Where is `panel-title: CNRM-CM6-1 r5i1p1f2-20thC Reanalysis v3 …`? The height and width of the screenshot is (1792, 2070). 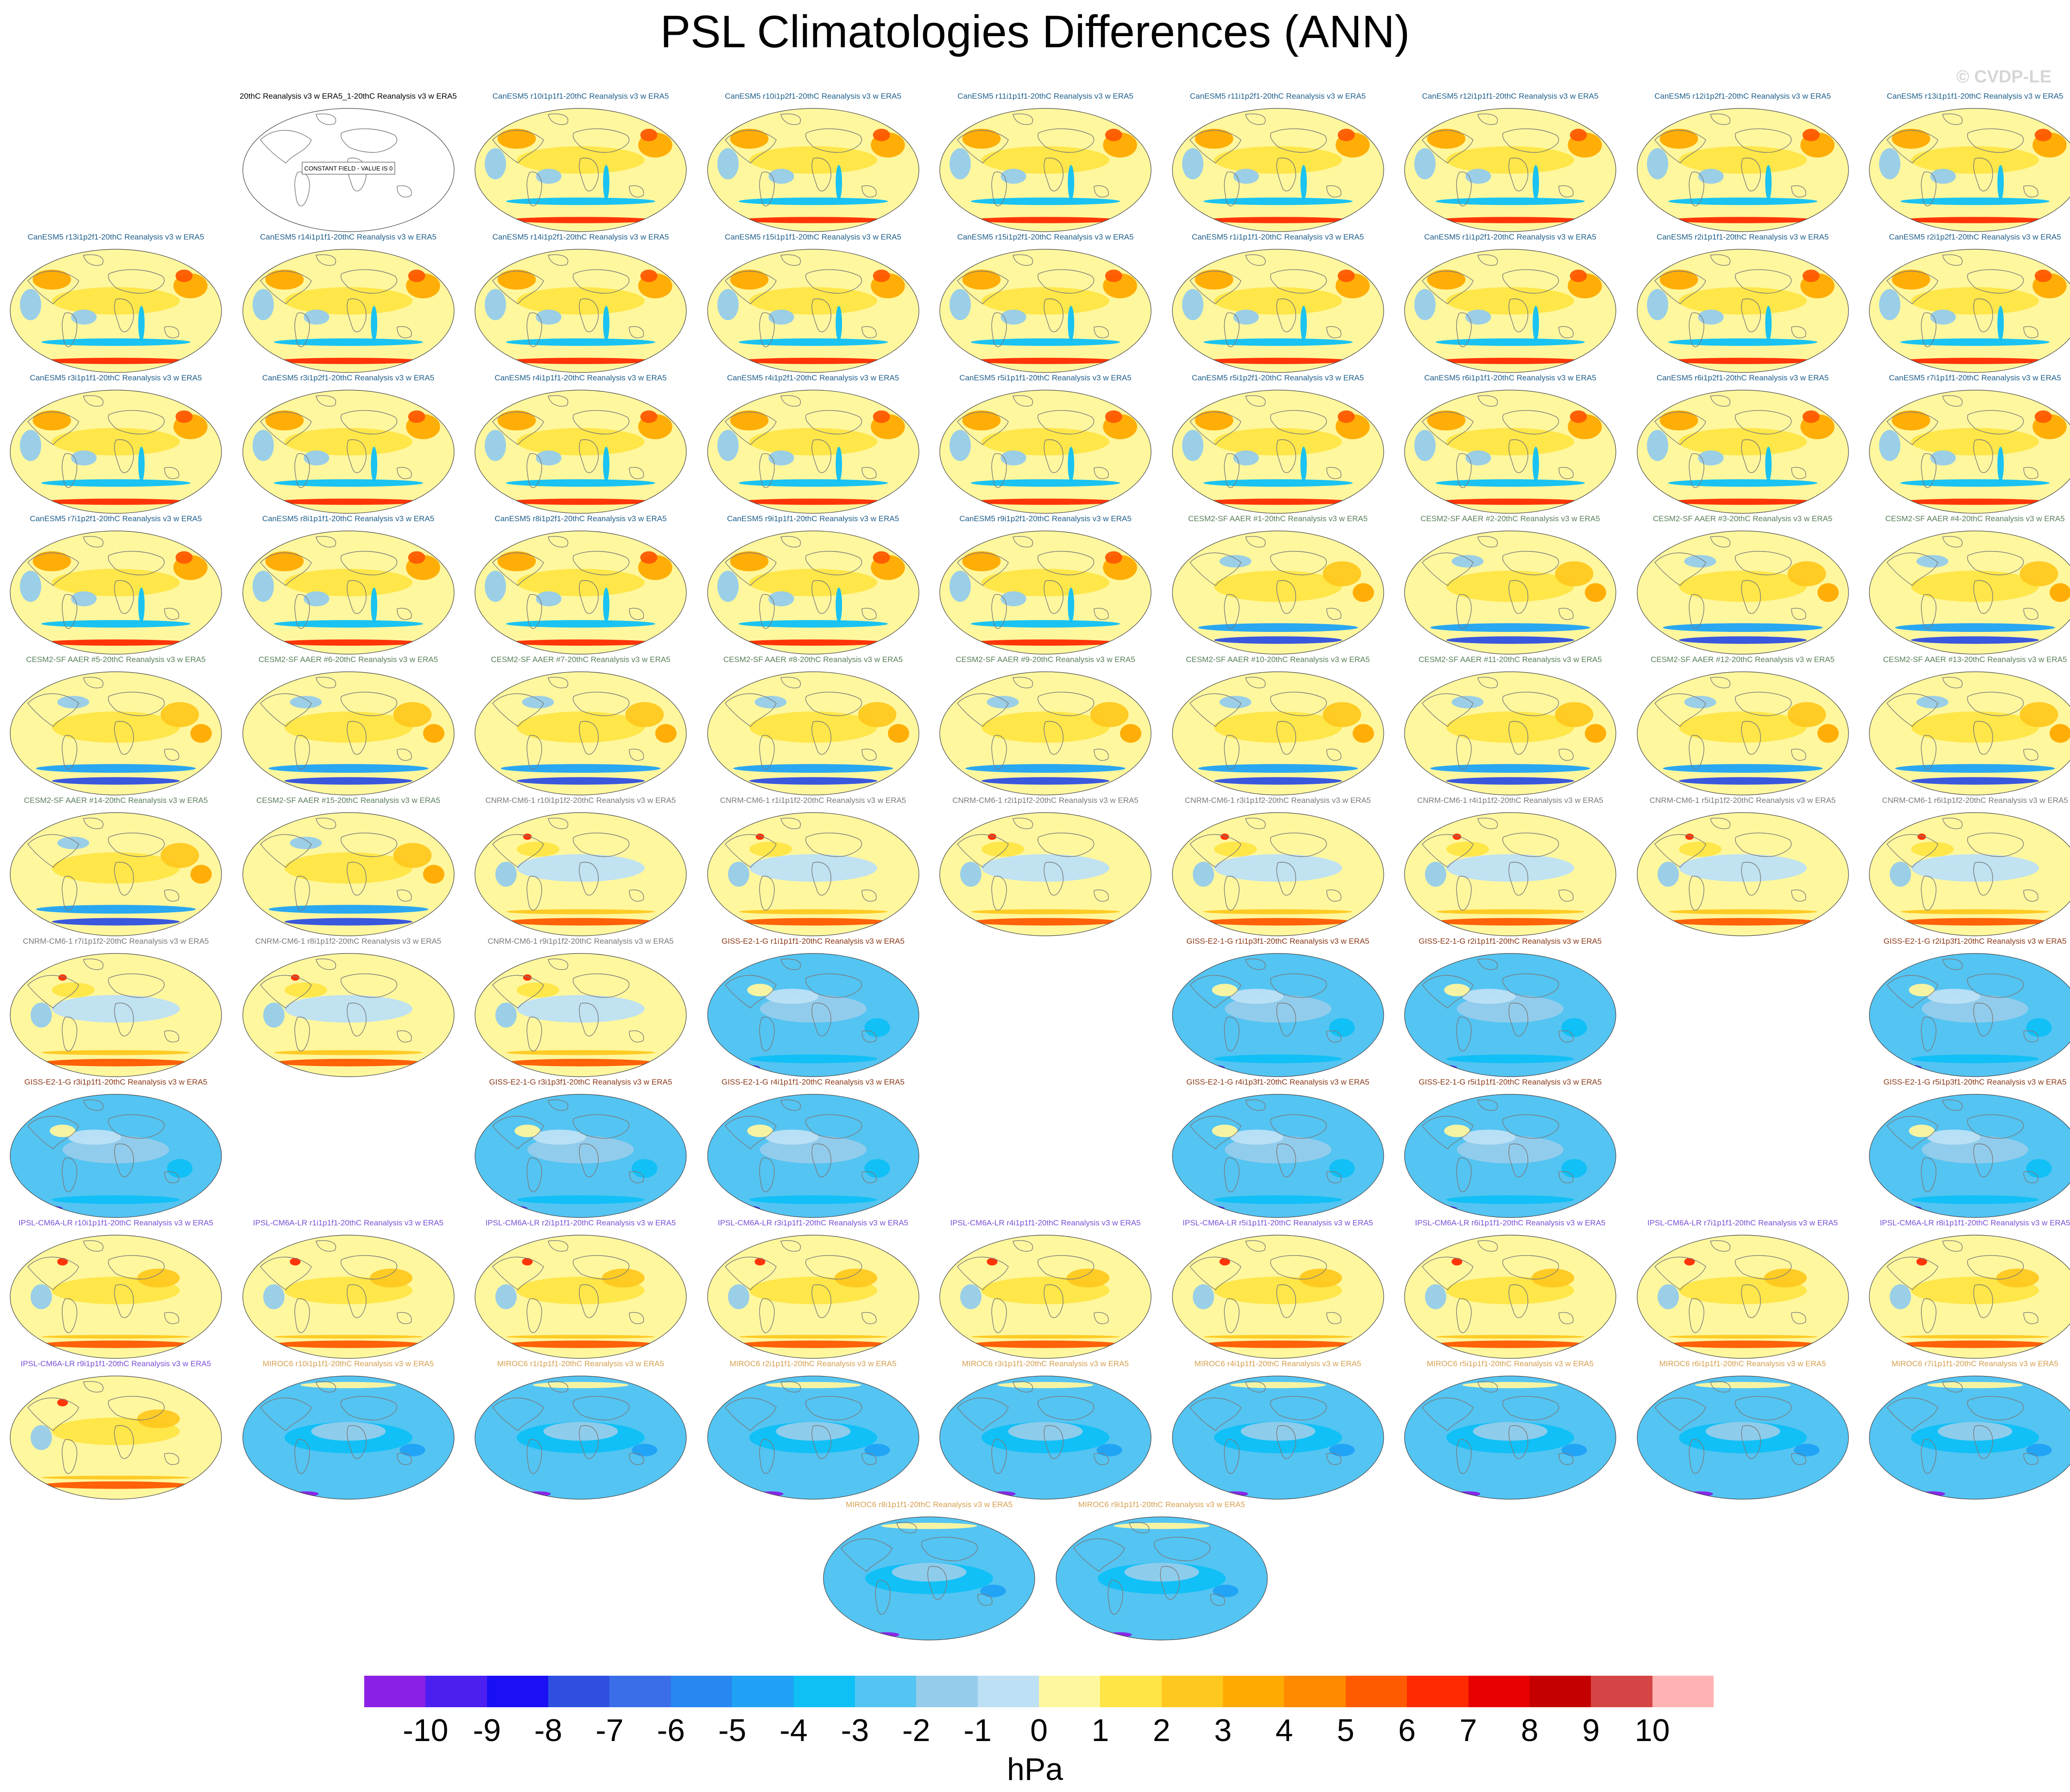 panel-title: CNRM-CM6-1 r5i1p1f2-20thC Reanalysis v3 … is located at coordinates (1742, 800).